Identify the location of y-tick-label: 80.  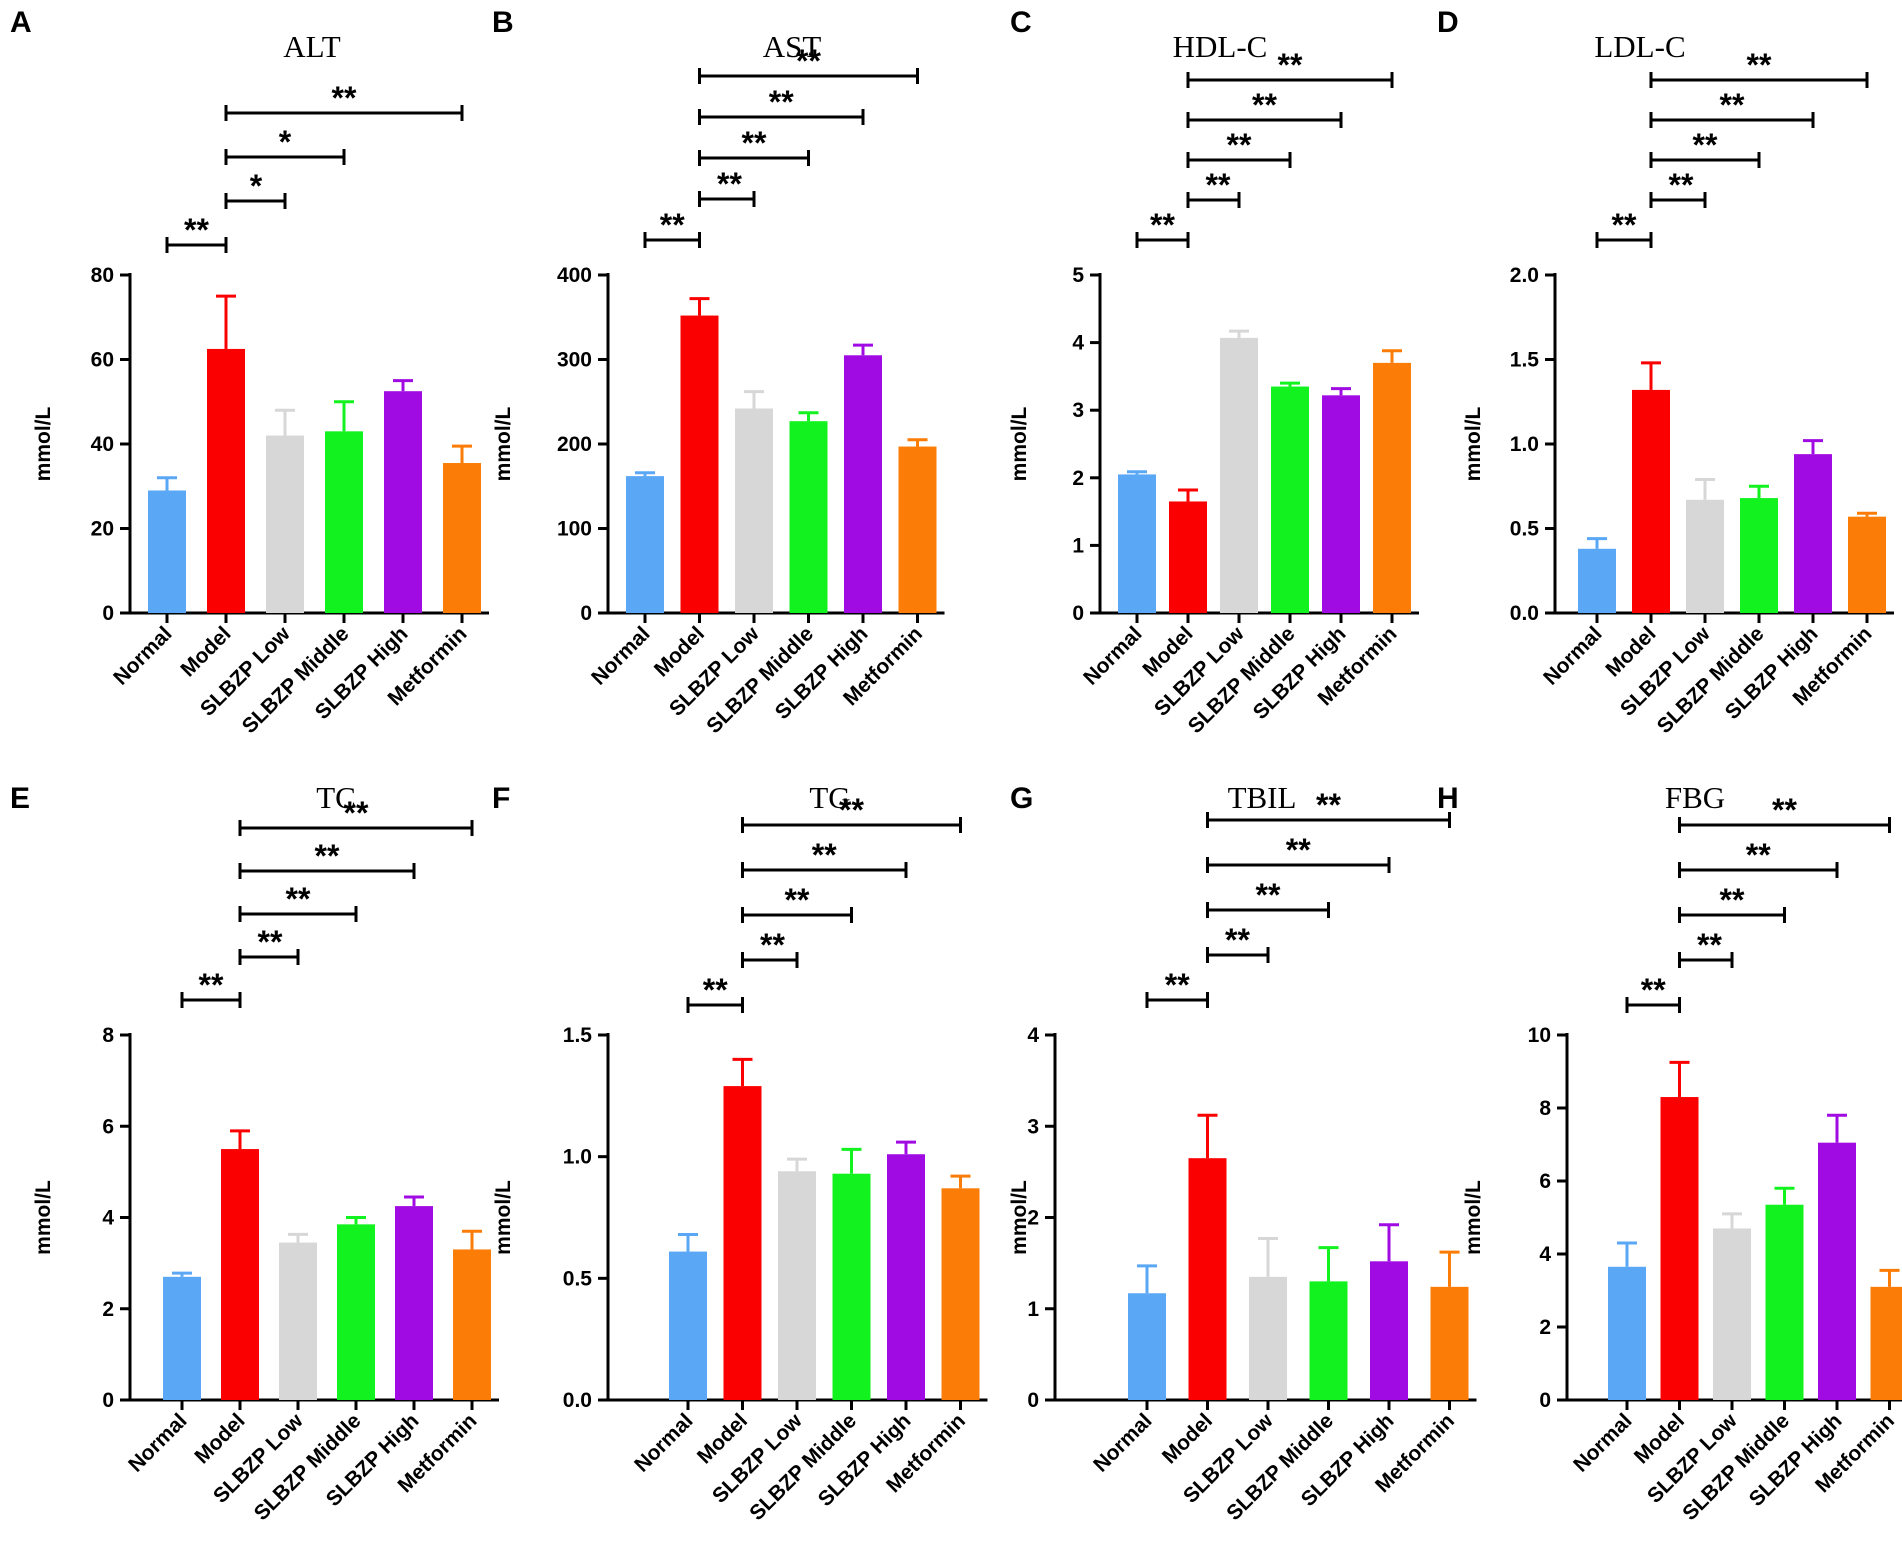
(102, 275).